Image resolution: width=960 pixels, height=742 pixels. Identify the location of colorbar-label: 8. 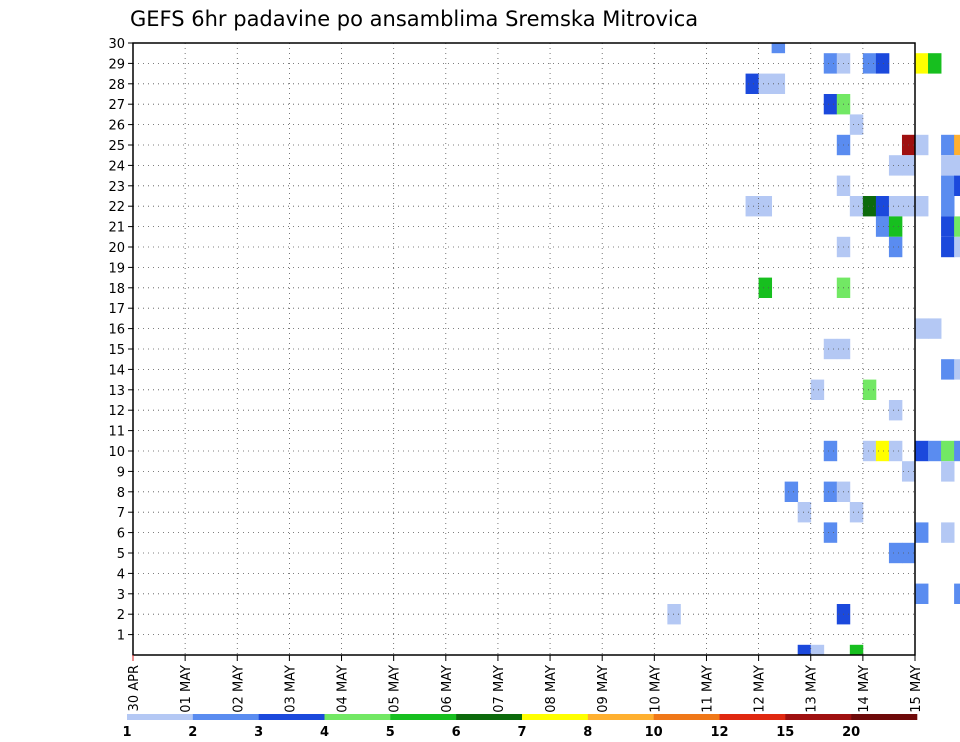
(587, 732).